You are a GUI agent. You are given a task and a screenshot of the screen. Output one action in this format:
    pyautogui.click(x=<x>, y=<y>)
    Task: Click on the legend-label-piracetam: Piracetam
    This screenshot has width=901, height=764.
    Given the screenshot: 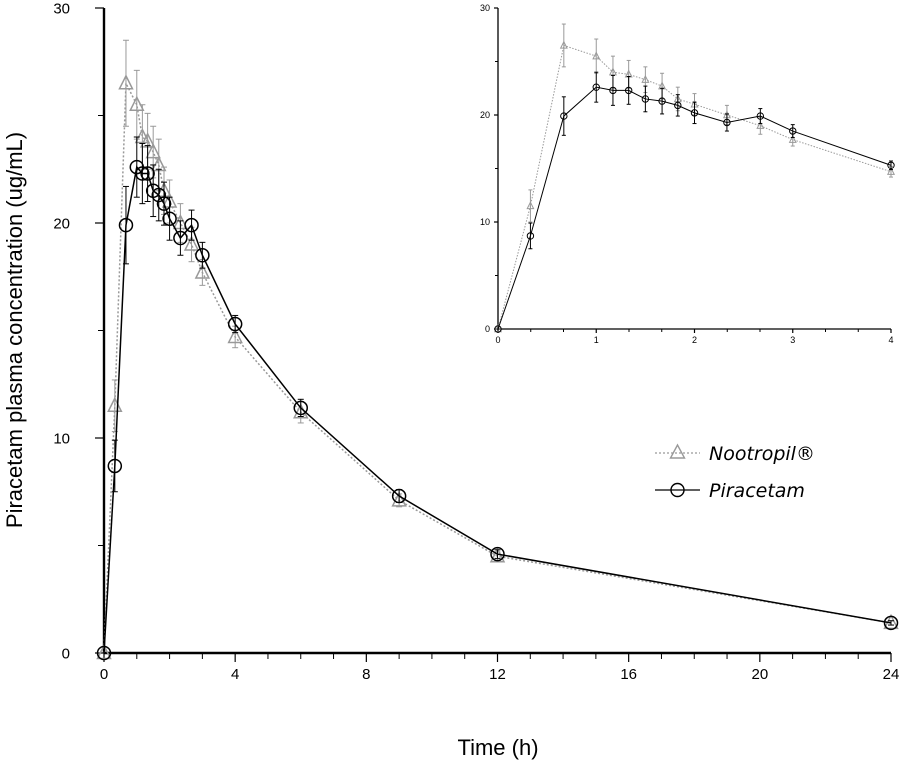 What is the action you would take?
    pyautogui.click(x=757, y=491)
    